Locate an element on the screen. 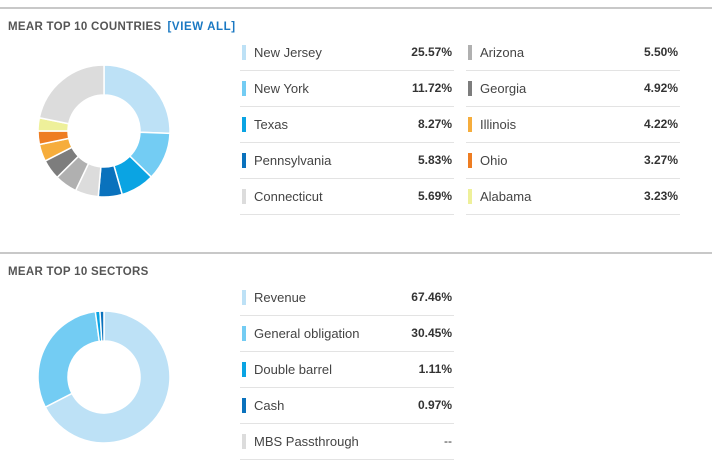  countries-title-text: MEAR TOP 10 COUNTRIES is located at coordinates (85, 27).